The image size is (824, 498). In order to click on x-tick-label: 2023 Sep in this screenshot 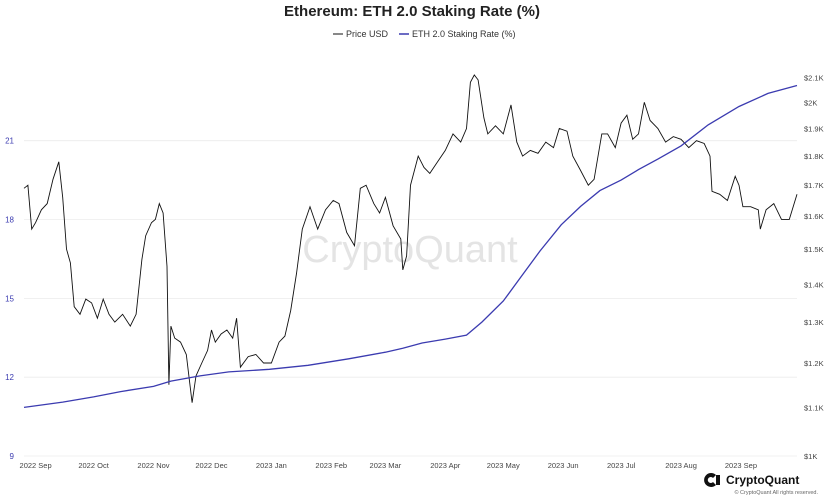, I will do `click(741, 465)`.